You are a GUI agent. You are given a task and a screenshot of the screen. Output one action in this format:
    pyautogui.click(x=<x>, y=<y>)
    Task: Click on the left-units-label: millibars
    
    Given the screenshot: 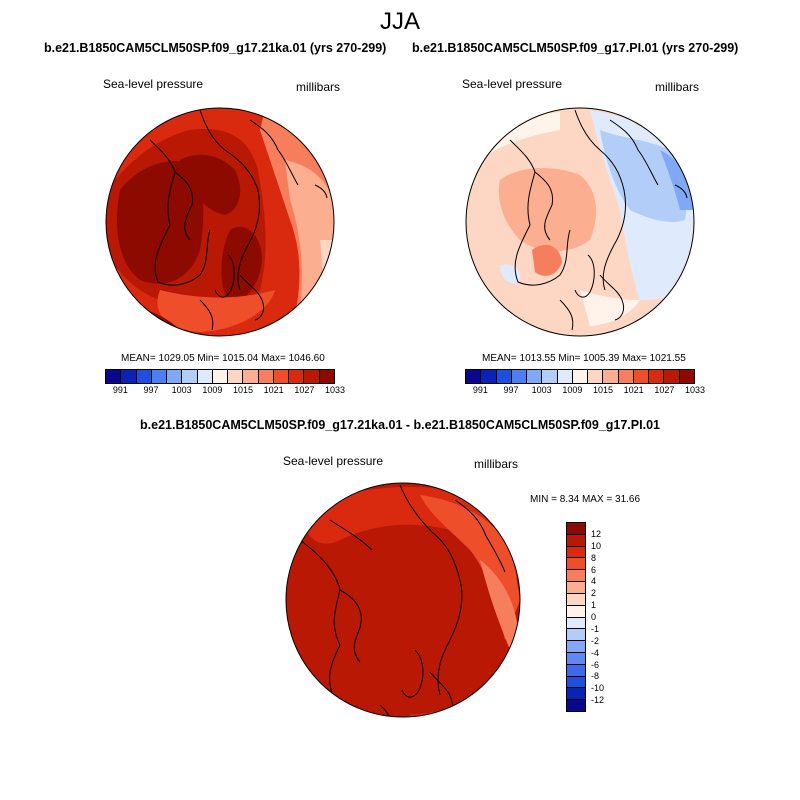 What is the action you would take?
    pyautogui.click(x=318, y=87)
    